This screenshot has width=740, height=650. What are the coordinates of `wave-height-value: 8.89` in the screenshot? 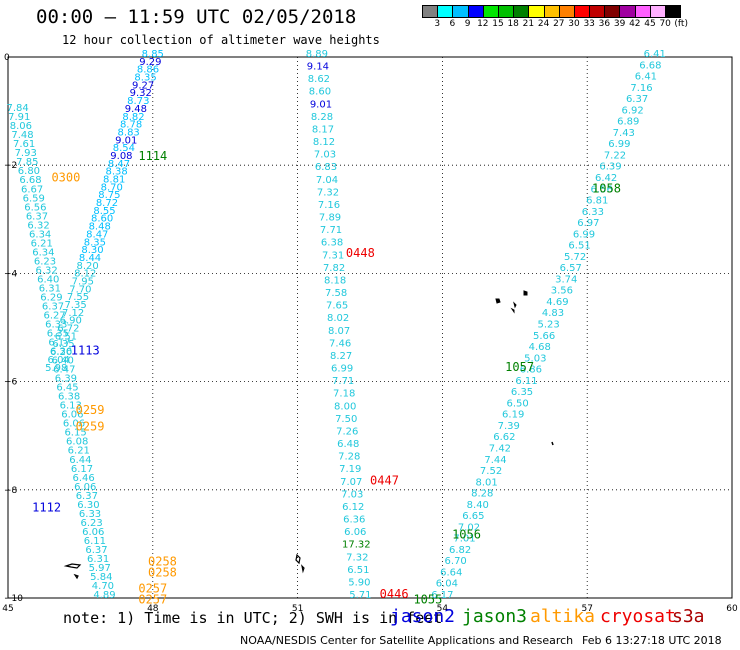 It's located at (317, 54).